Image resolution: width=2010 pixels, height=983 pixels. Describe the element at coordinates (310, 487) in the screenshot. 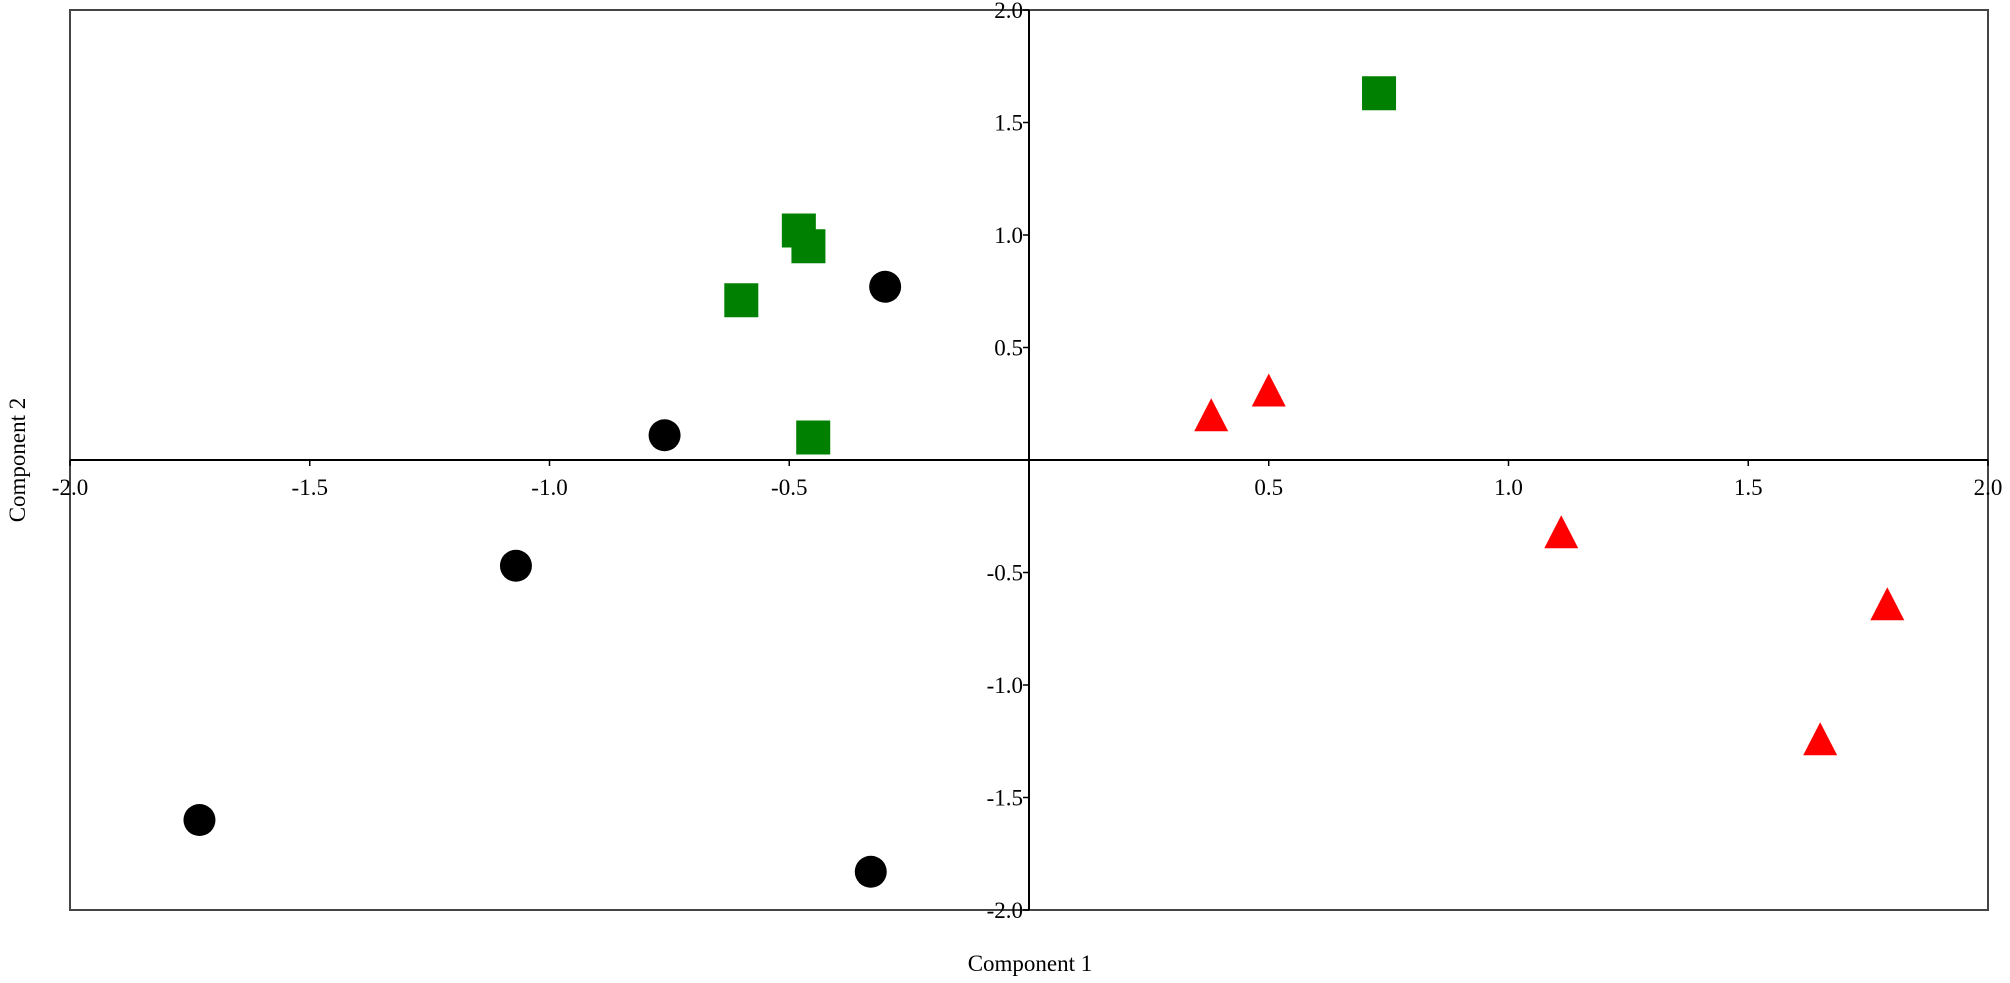

I see `x-tick-label: -1.5` at that location.